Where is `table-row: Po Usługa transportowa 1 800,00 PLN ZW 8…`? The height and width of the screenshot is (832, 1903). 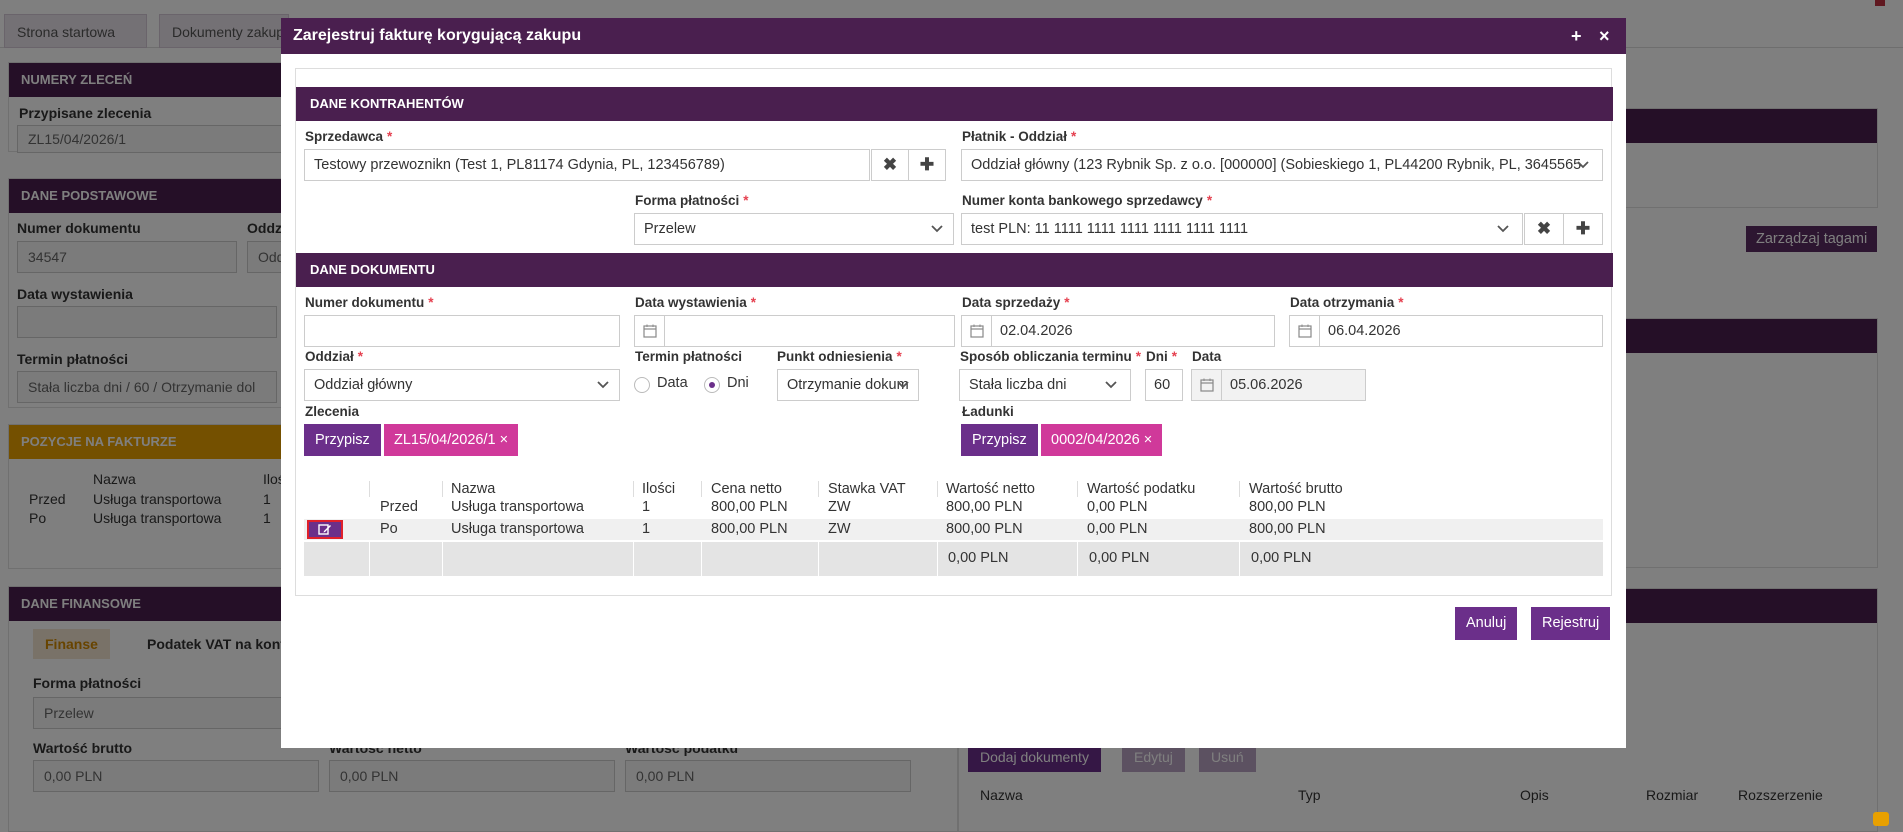 table-row: Po Usługa transportowa 1 800,00 PLN ZW 8… is located at coordinates (953, 529).